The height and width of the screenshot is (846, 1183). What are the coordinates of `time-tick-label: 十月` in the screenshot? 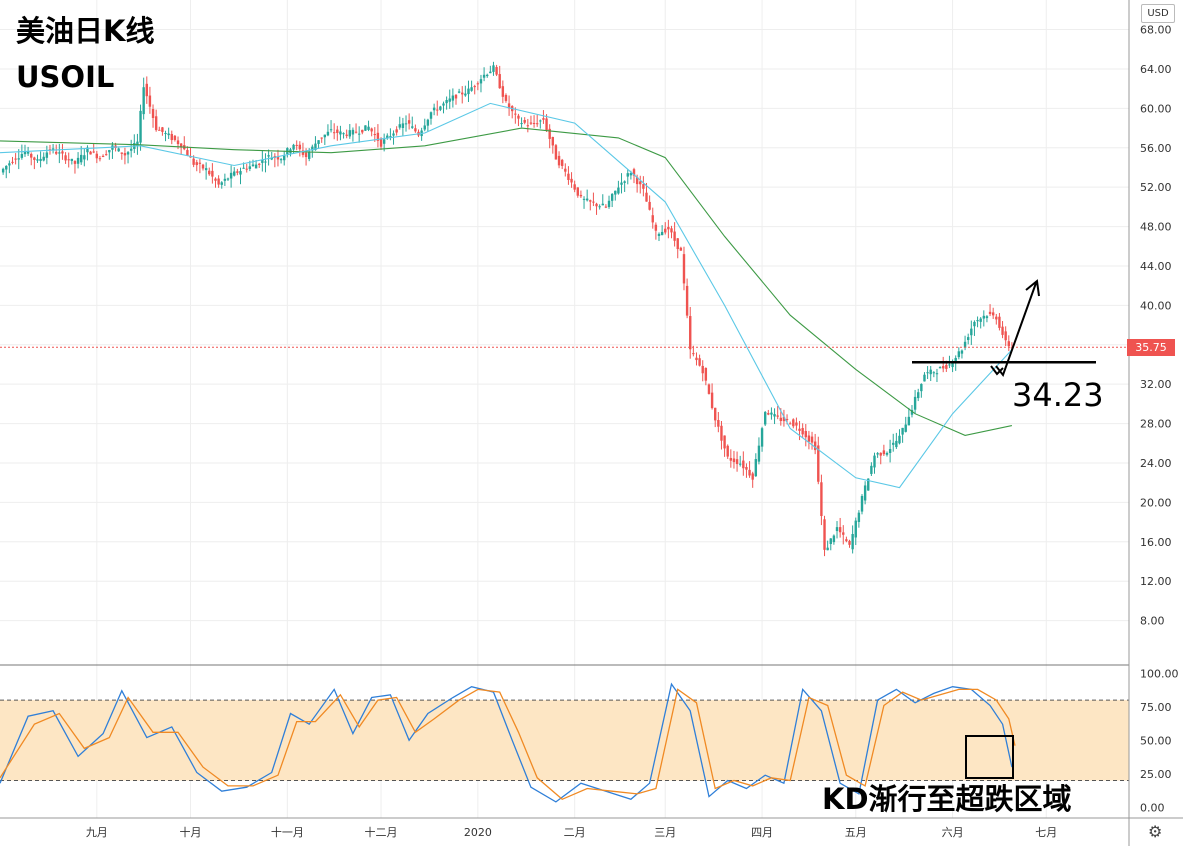 It's located at (191, 832).